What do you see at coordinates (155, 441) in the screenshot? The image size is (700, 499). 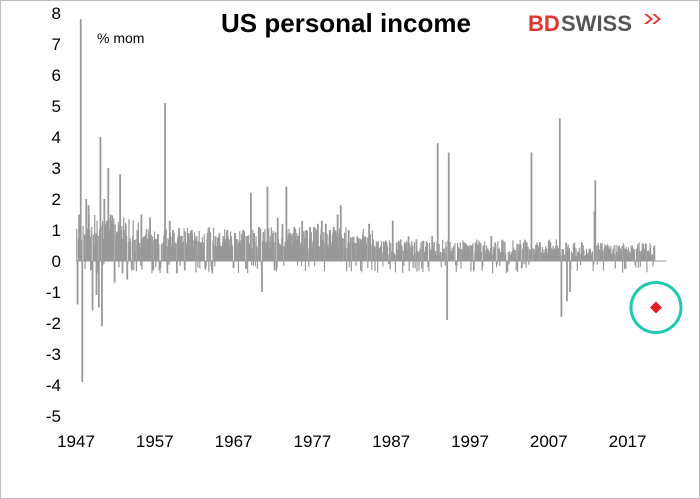 I see `x-tick-label: 1957` at bounding box center [155, 441].